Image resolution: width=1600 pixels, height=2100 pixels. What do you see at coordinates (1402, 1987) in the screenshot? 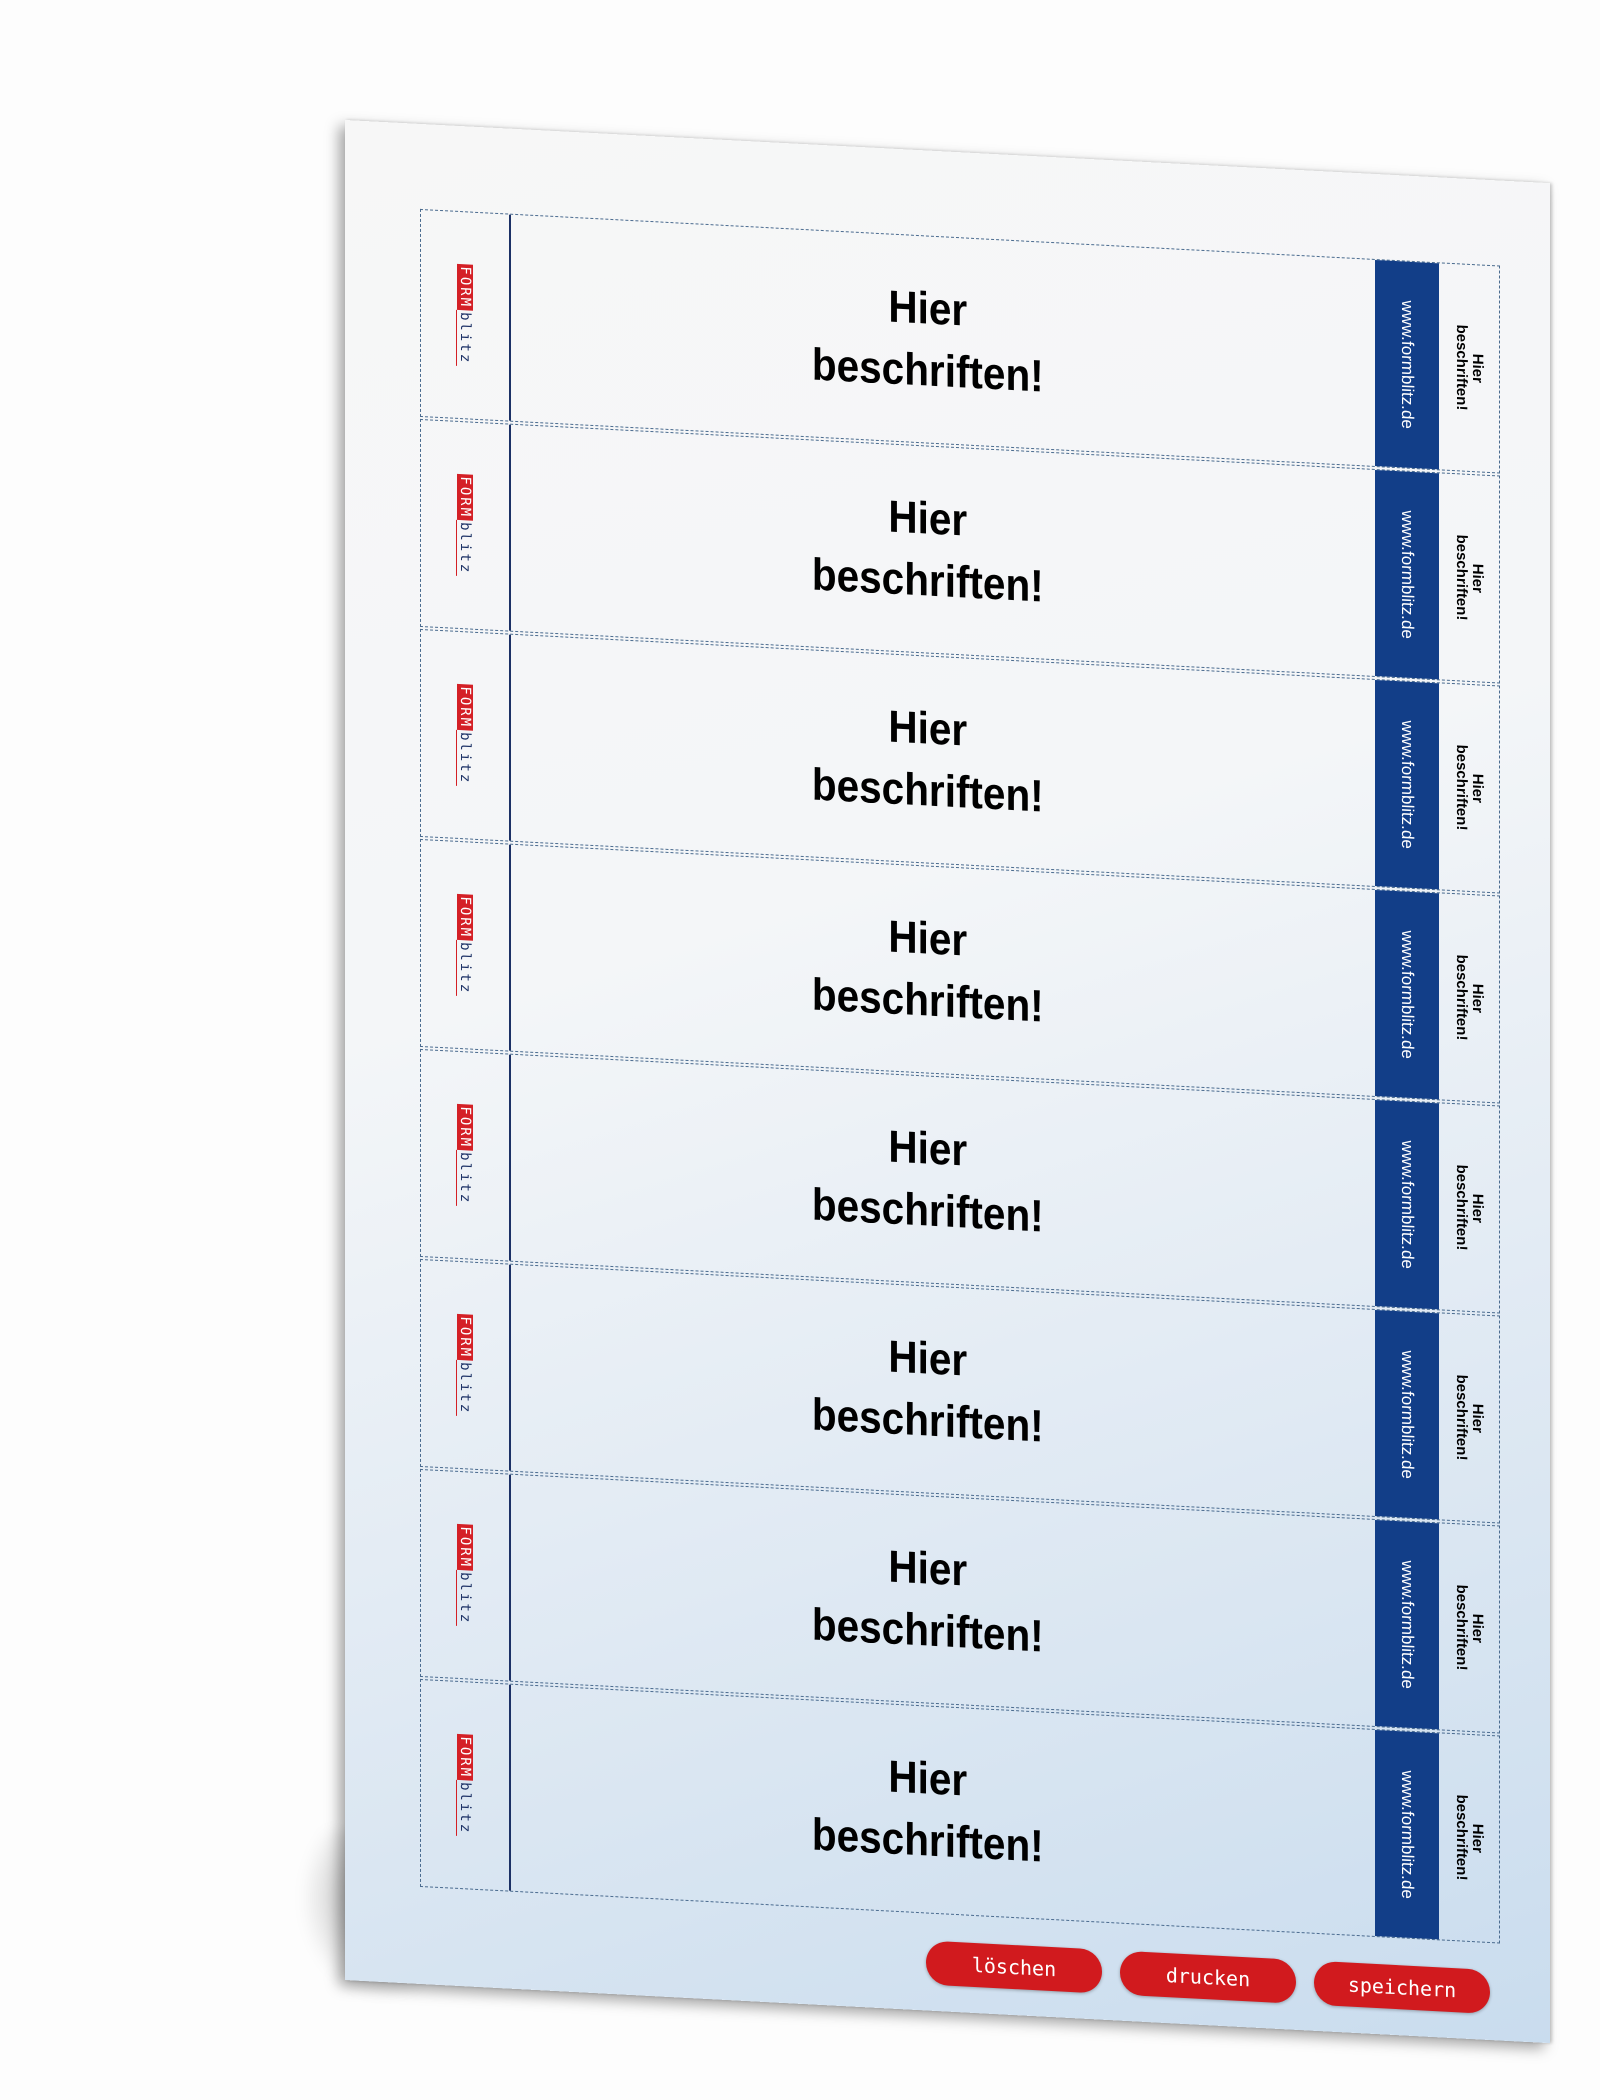
I see `save-button: speichern` at bounding box center [1402, 1987].